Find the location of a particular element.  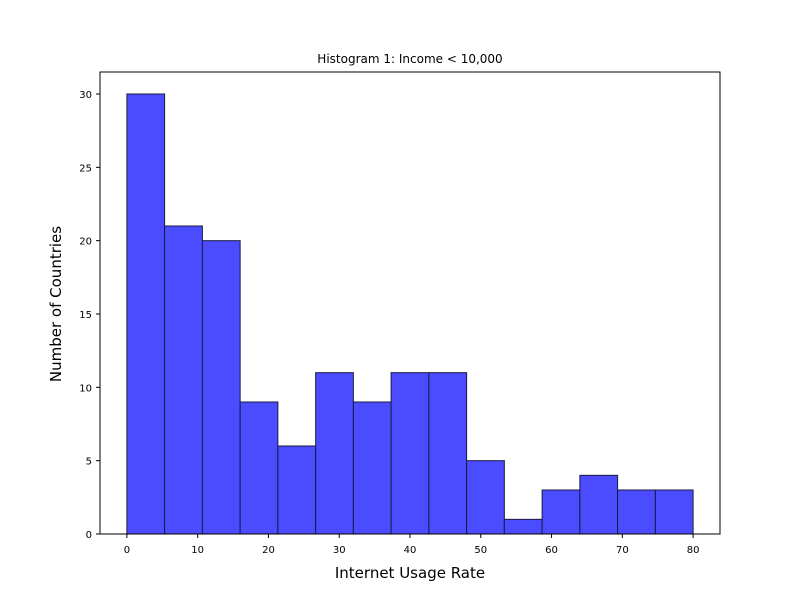

y-tick-label: 0 is located at coordinates (89, 535).